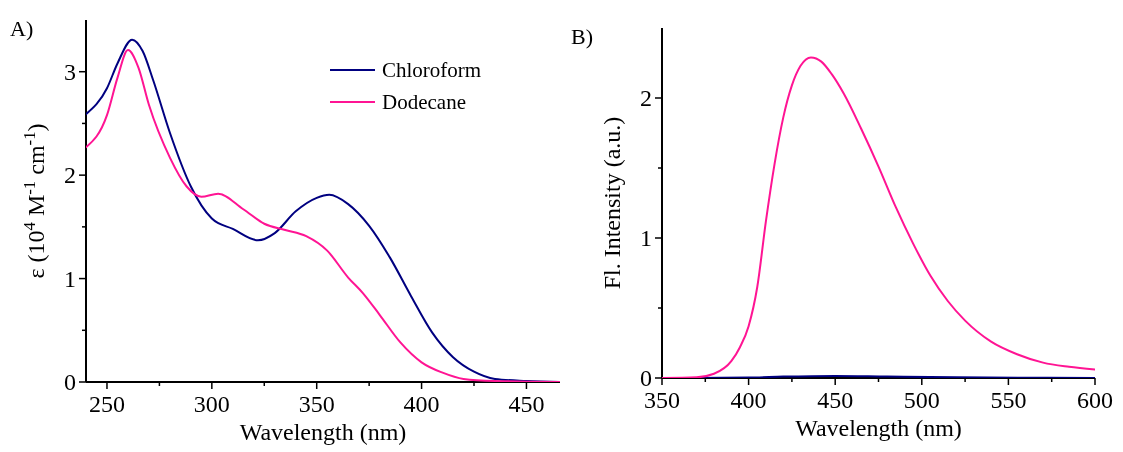 The height and width of the screenshot is (452, 1123). What do you see at coordinates (432, 70) in the screenshot?
I see `legend-label: Chloroform` at bounding box center [432, 70].